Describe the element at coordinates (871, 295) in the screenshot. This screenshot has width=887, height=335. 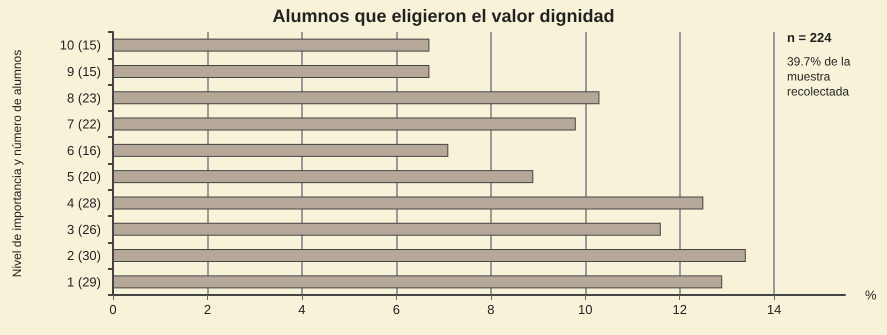
I see `x-axis-title: %` at that location.